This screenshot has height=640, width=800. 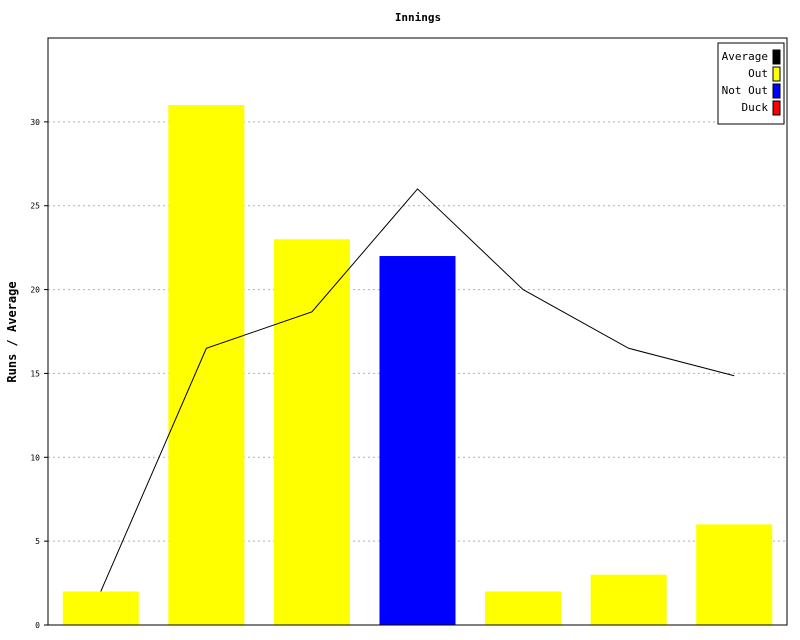 I want to click on y-tick-label: 5, so click(x=37, y=541).